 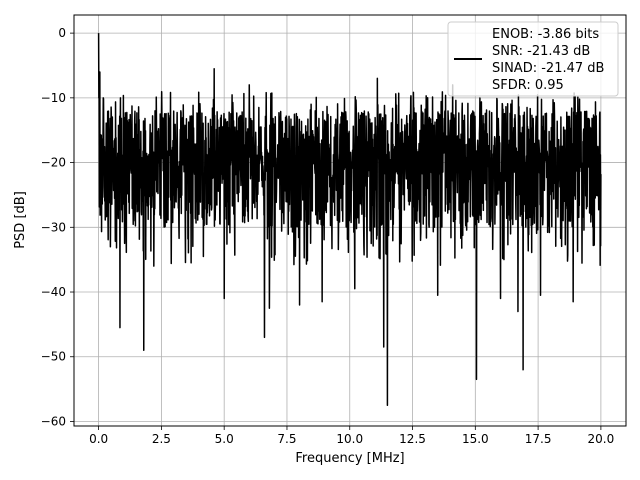 What do you see at coordinates (53, 227) in the screenshot?
I see `y-tick-label: −30` at bounding box center [53, 227].